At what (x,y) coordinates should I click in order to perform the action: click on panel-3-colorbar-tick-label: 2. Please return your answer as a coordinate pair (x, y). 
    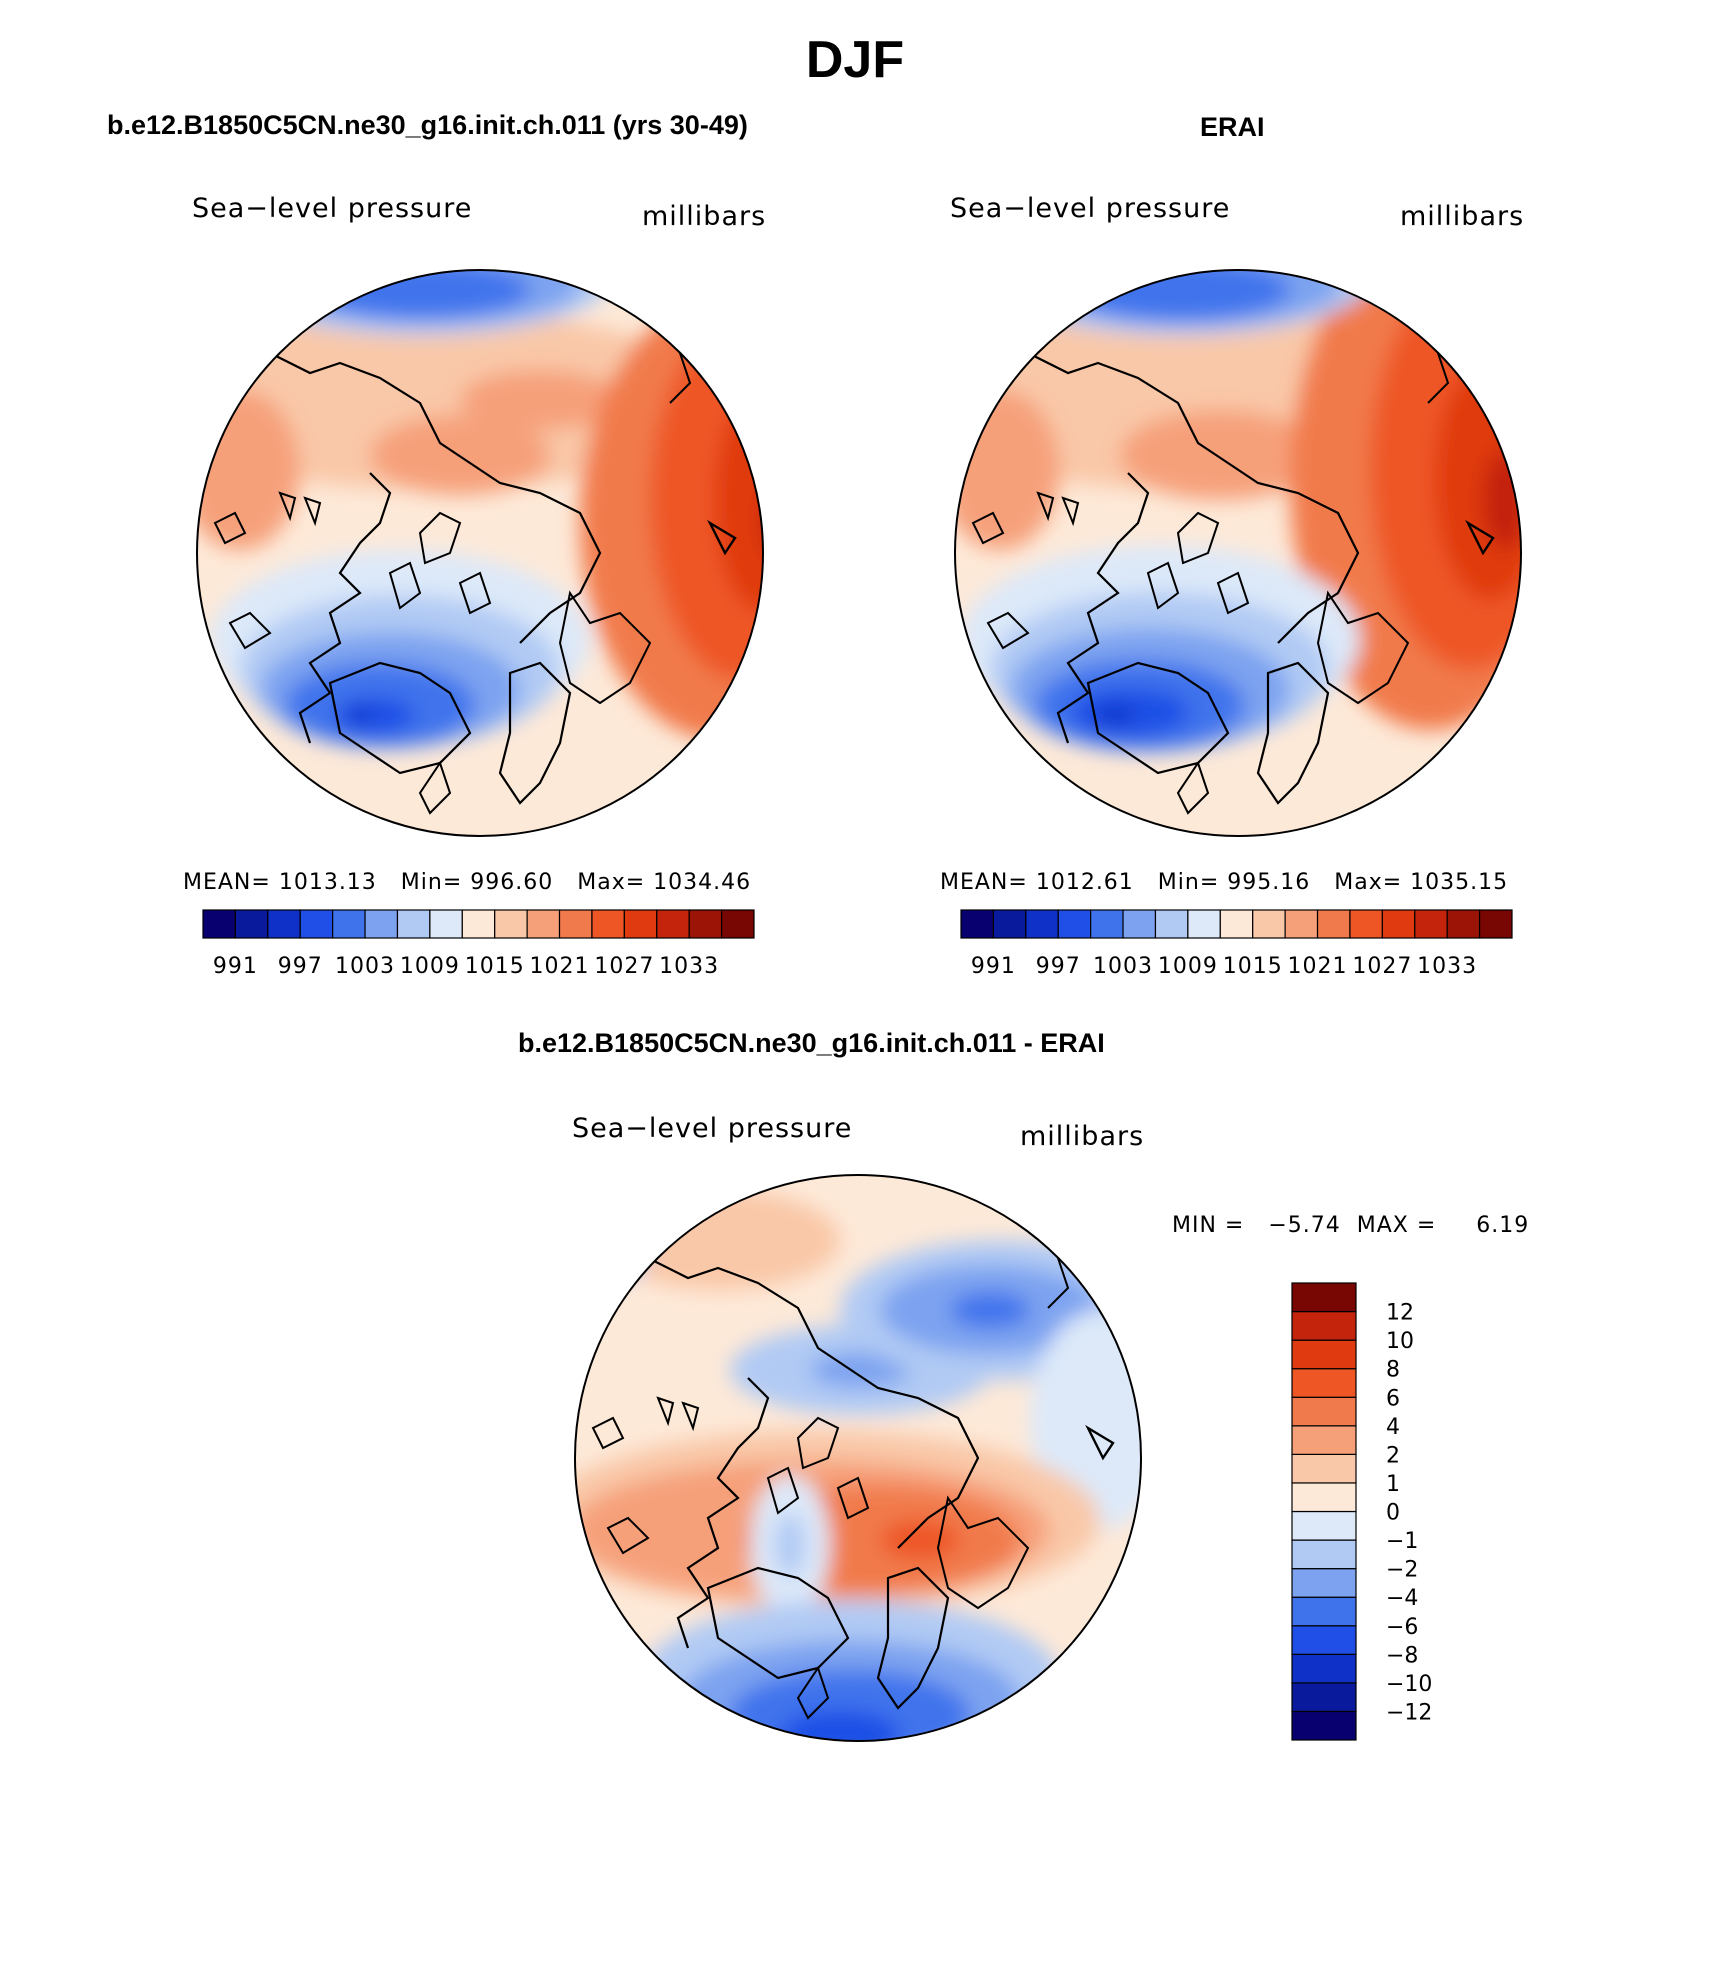
    Looking at the image, I should click on (1393, 1455).